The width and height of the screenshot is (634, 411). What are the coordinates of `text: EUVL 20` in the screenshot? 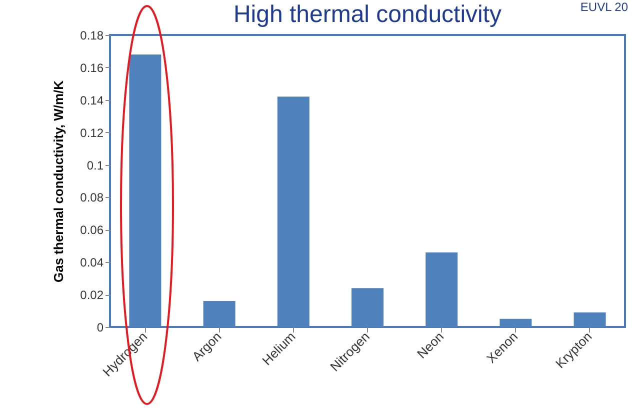 It's located at (604, 7).